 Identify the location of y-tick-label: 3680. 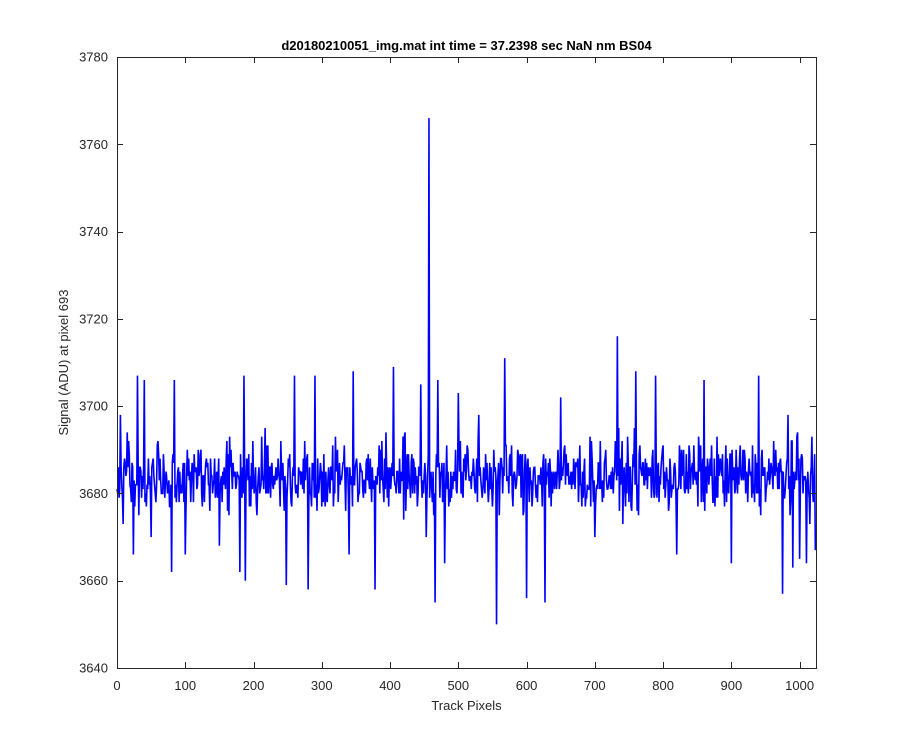
(93, 493).